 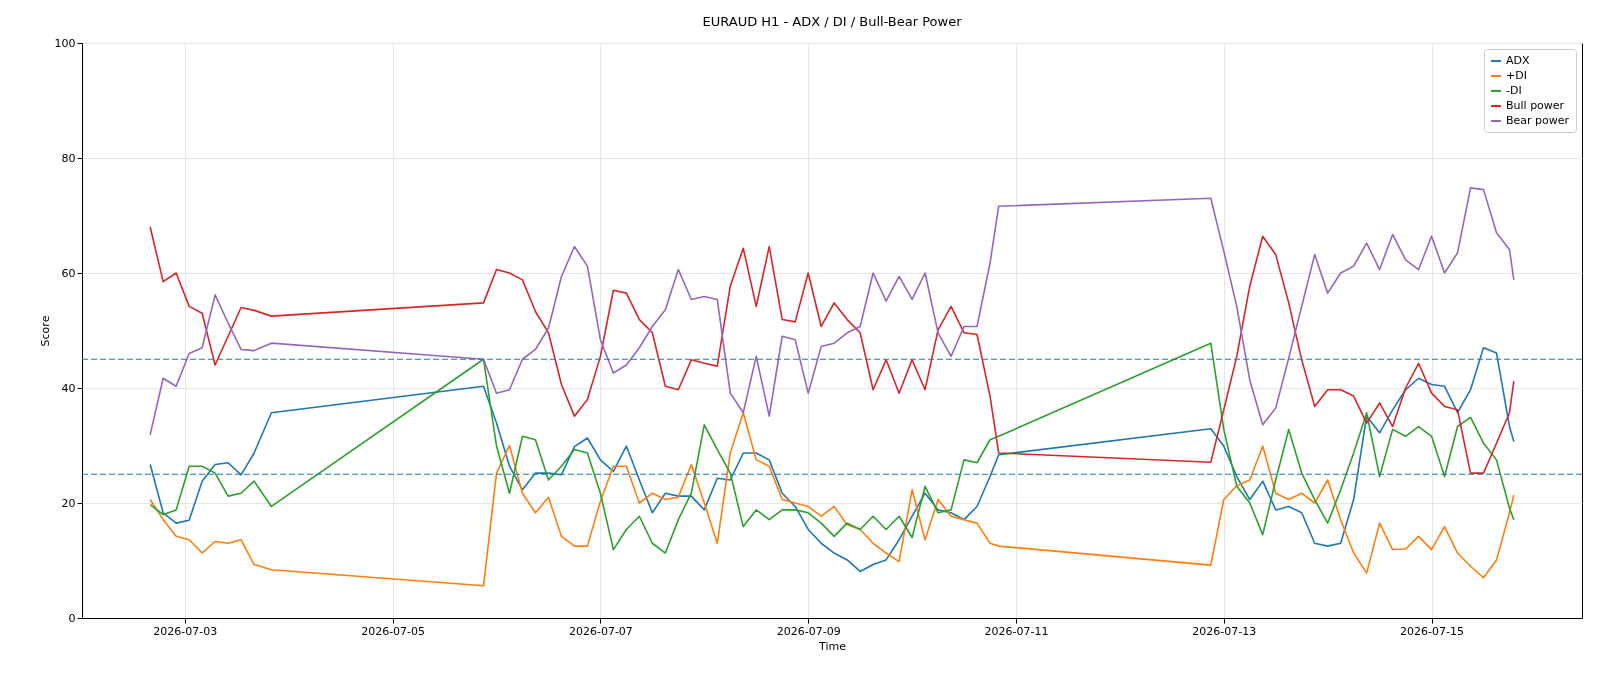 What do you see at coordinates (45, 331) in the screenshot?
I see `y-axis-title: Score` at bounding box center [45, 331].